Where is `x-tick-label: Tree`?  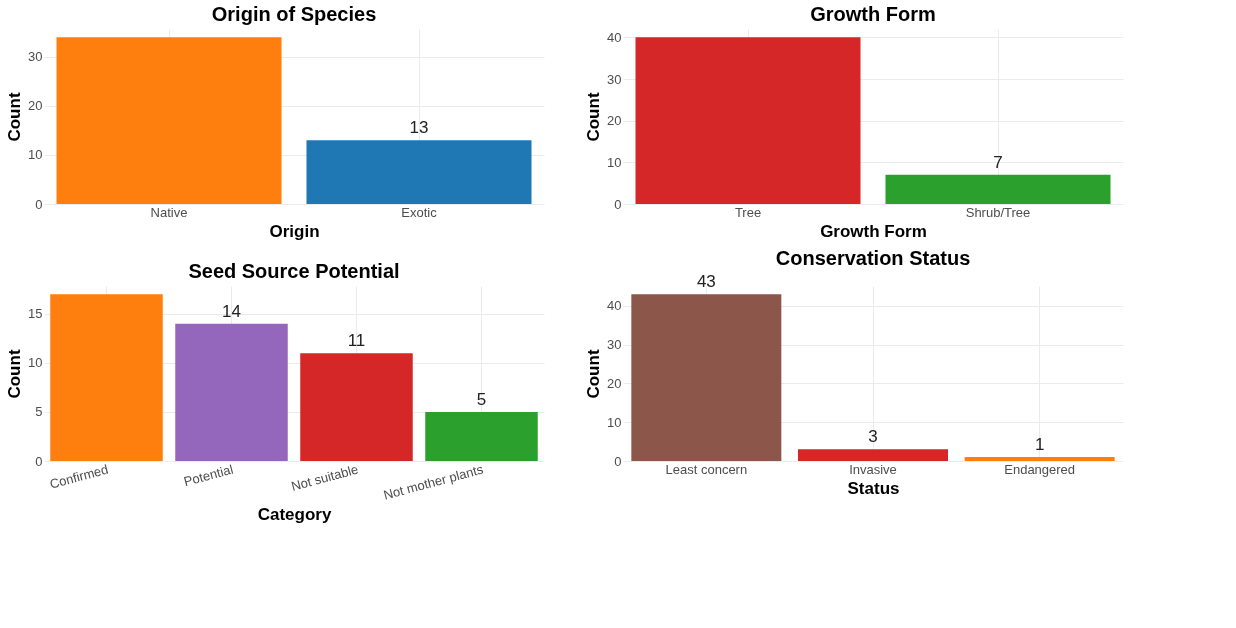 x-tick-label: Tree is located at coordinates (748, 212).